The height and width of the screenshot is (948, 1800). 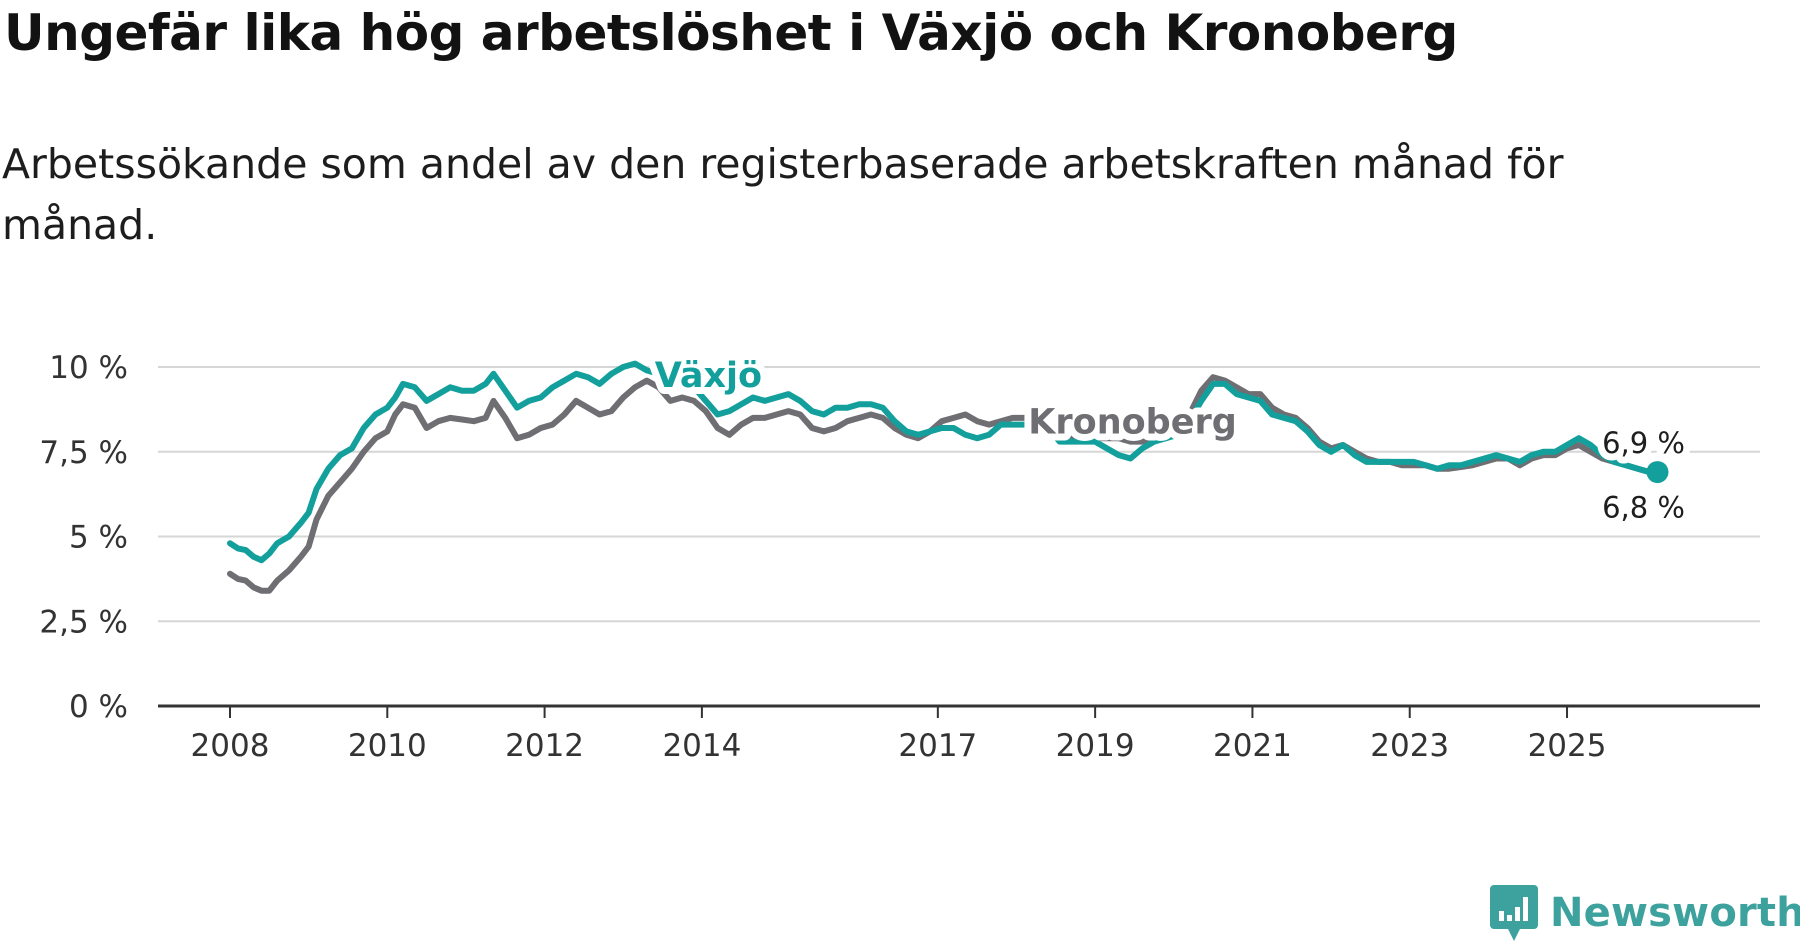 I want to click on series-labels: Växjö Kronoberg 6,9 % 6,8 %, so click(x=1170, y=440).